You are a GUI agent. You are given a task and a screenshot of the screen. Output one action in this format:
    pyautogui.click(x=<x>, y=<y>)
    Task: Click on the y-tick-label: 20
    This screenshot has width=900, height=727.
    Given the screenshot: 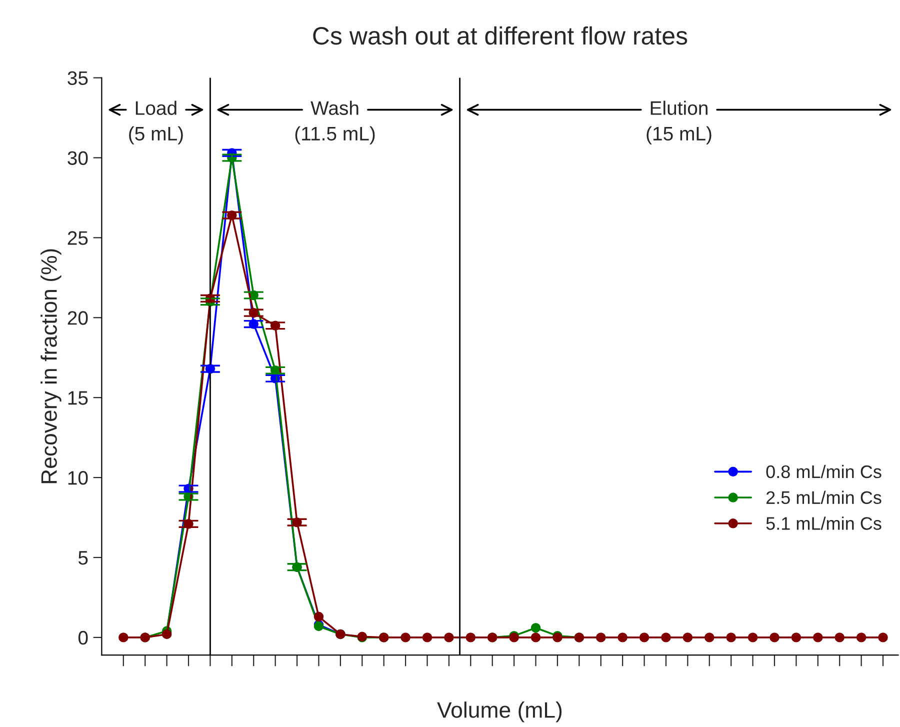 What is the action you would take?
    pyautogui.click(x=78, y=318)
    